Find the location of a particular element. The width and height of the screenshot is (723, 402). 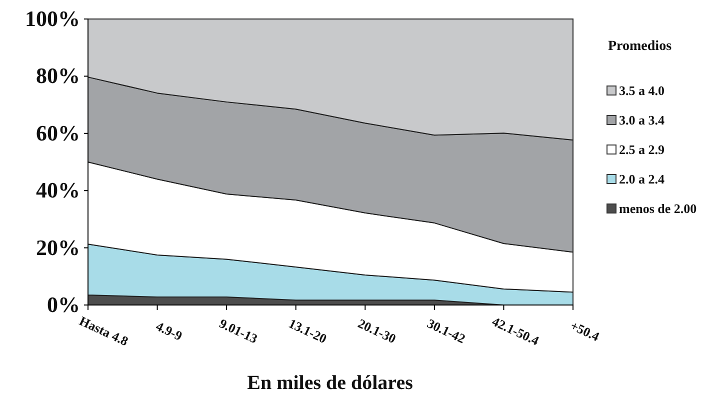

y-tick-label: 40% is located at coordinates (58, 190).